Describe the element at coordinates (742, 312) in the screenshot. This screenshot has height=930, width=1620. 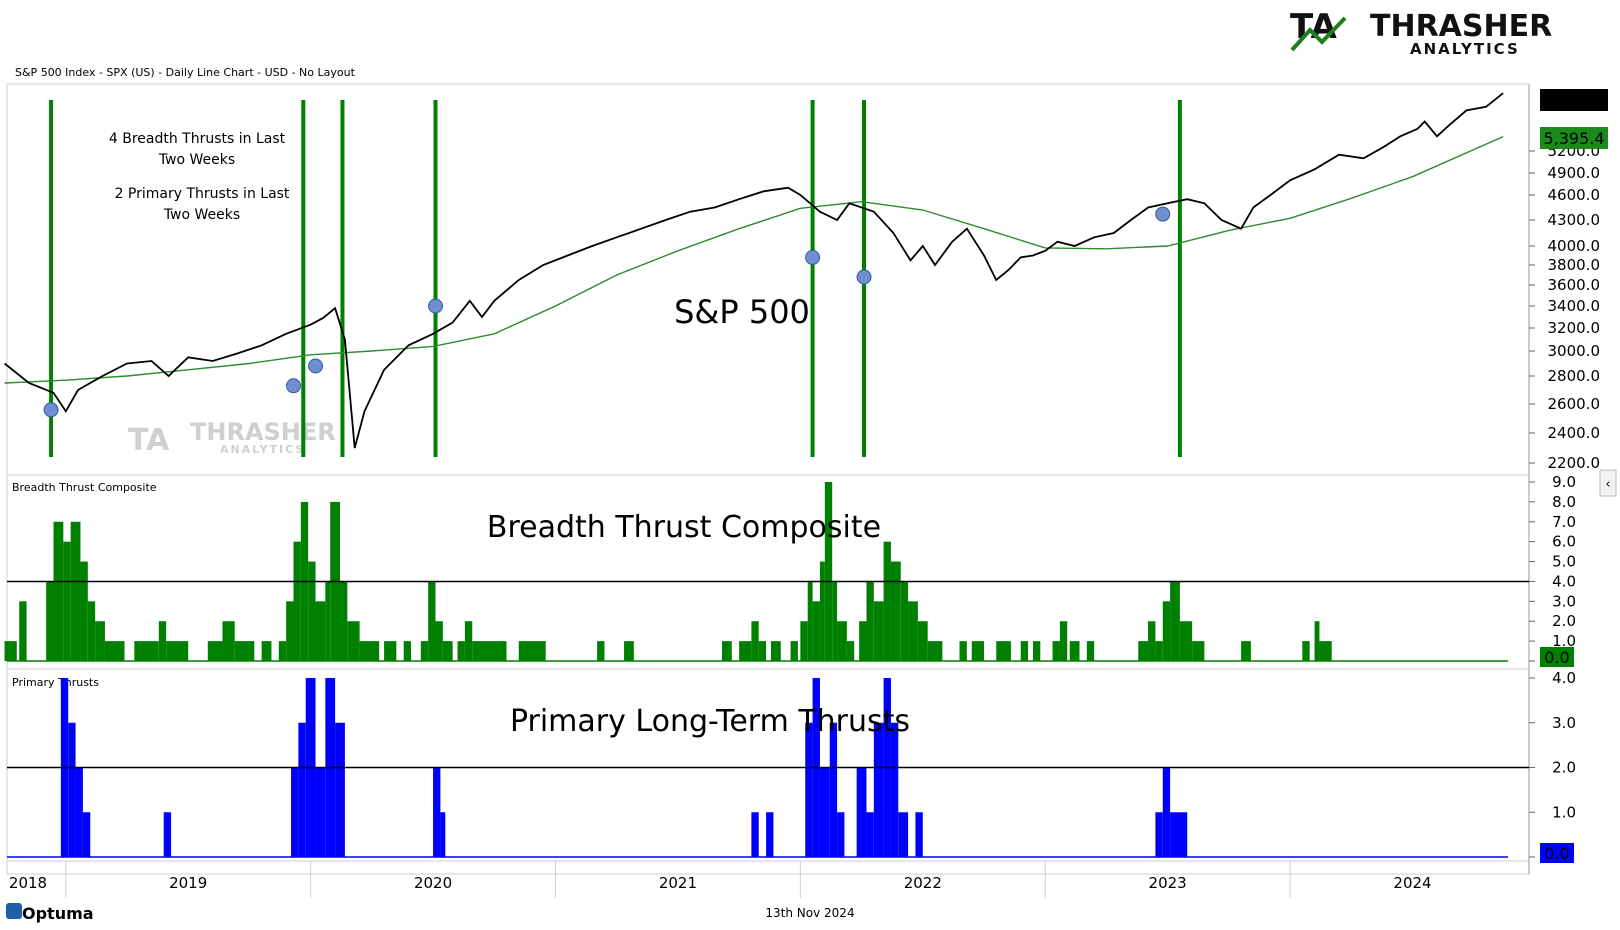
I see `price-panel-title: S&P 500` at that location.